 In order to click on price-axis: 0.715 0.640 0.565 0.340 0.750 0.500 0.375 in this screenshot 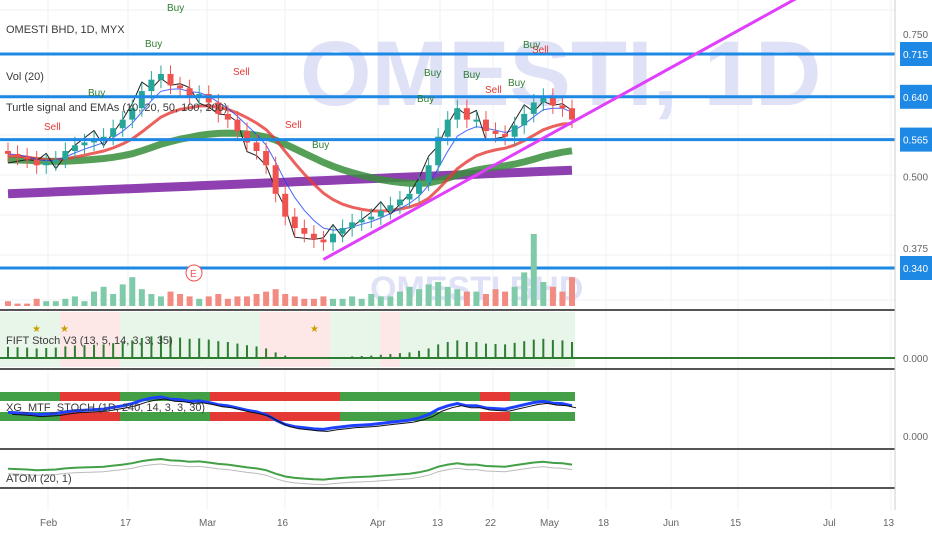, I will do `click(916, 155)`.